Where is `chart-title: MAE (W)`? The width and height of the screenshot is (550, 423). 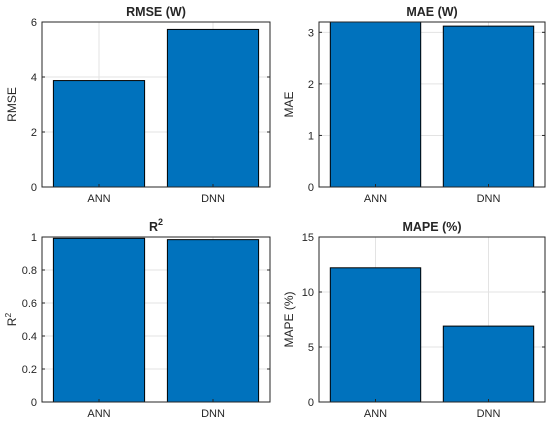 chart-title: MAE (W) is located at coordinates (431, 12).